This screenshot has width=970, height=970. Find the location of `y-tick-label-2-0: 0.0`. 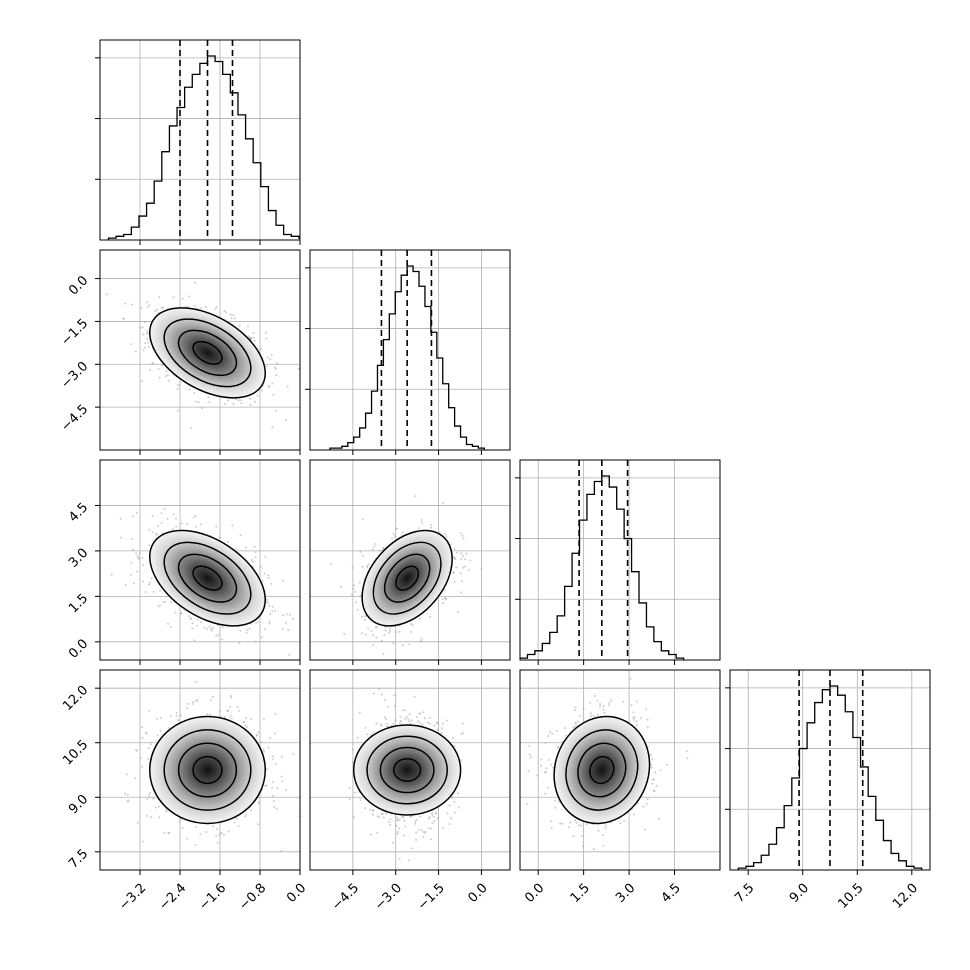

y-tick-label-2-0: 0.0 is located at coordinates (78, 649).